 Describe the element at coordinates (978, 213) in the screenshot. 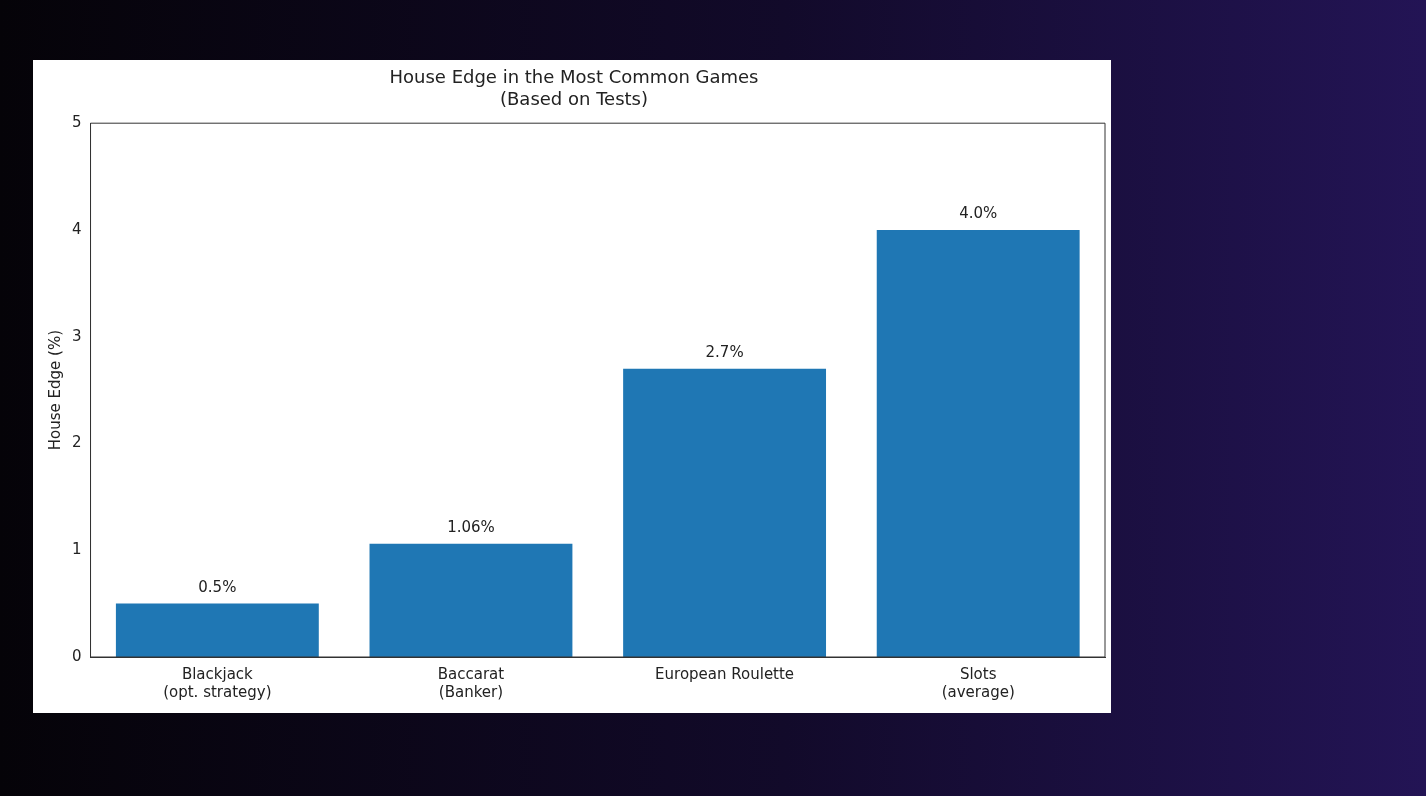

I see `data-label: 4.0%` at that location.